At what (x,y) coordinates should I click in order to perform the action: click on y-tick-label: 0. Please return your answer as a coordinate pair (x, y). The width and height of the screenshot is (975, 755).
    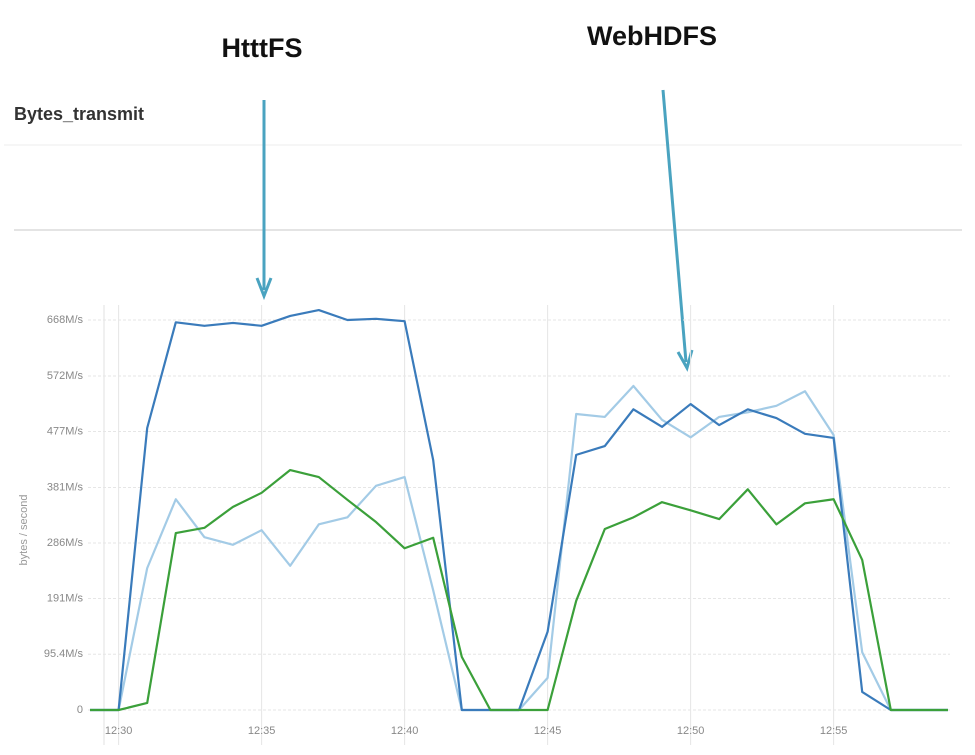
    Looking at the image, I should click on (80, 710).